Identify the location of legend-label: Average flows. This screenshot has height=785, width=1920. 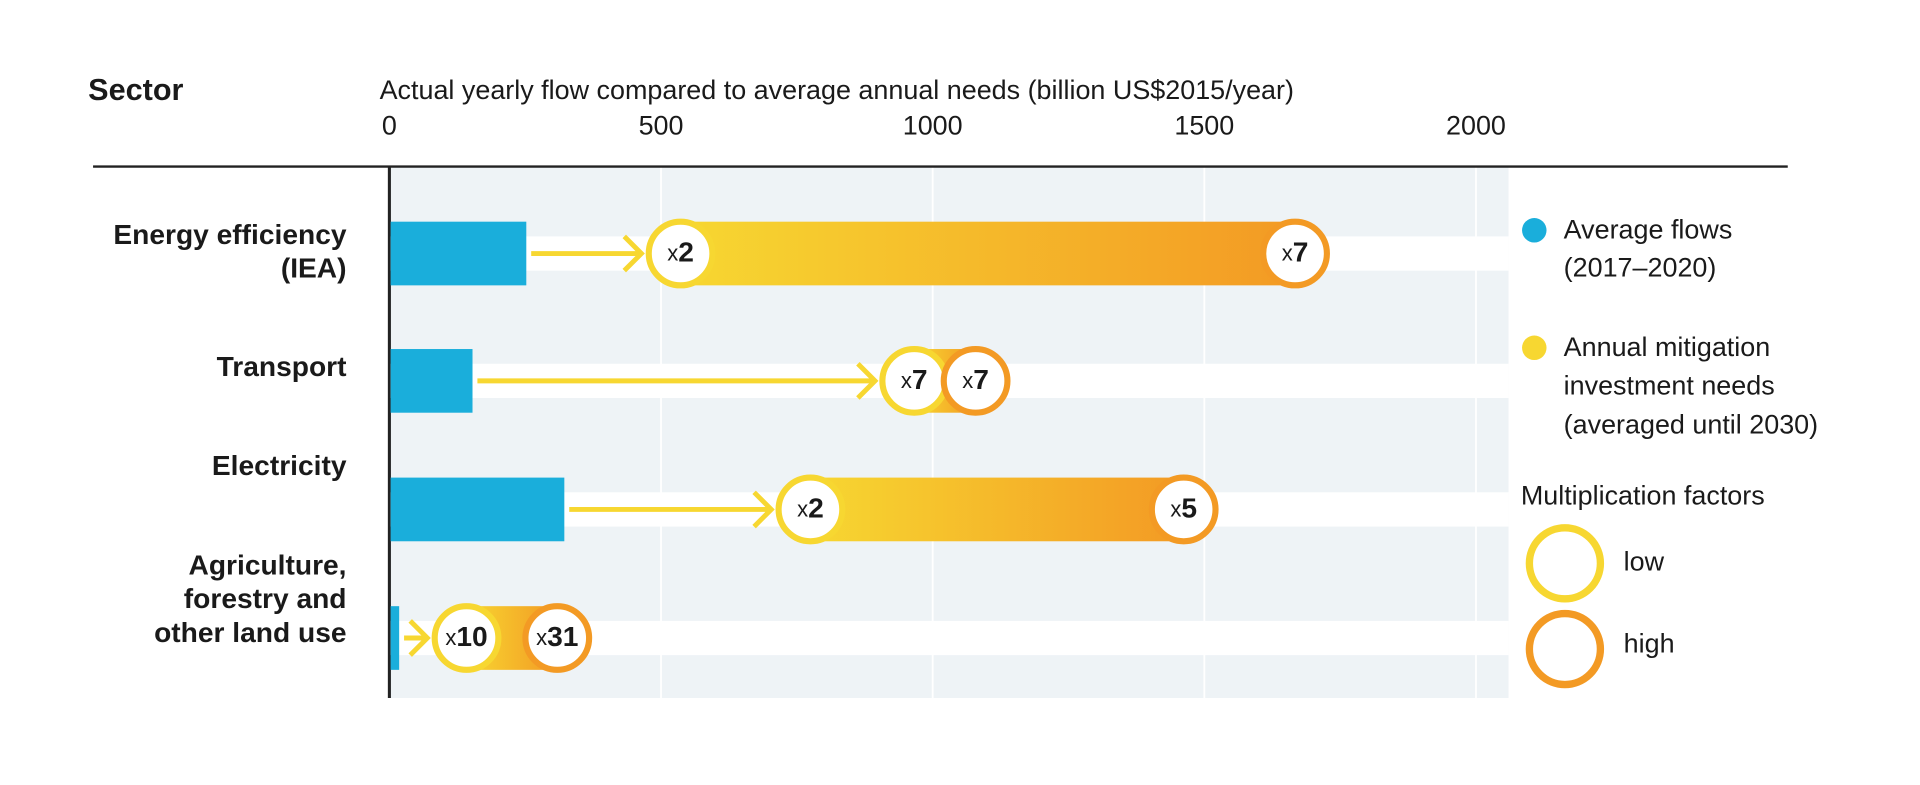
(1648, 230).